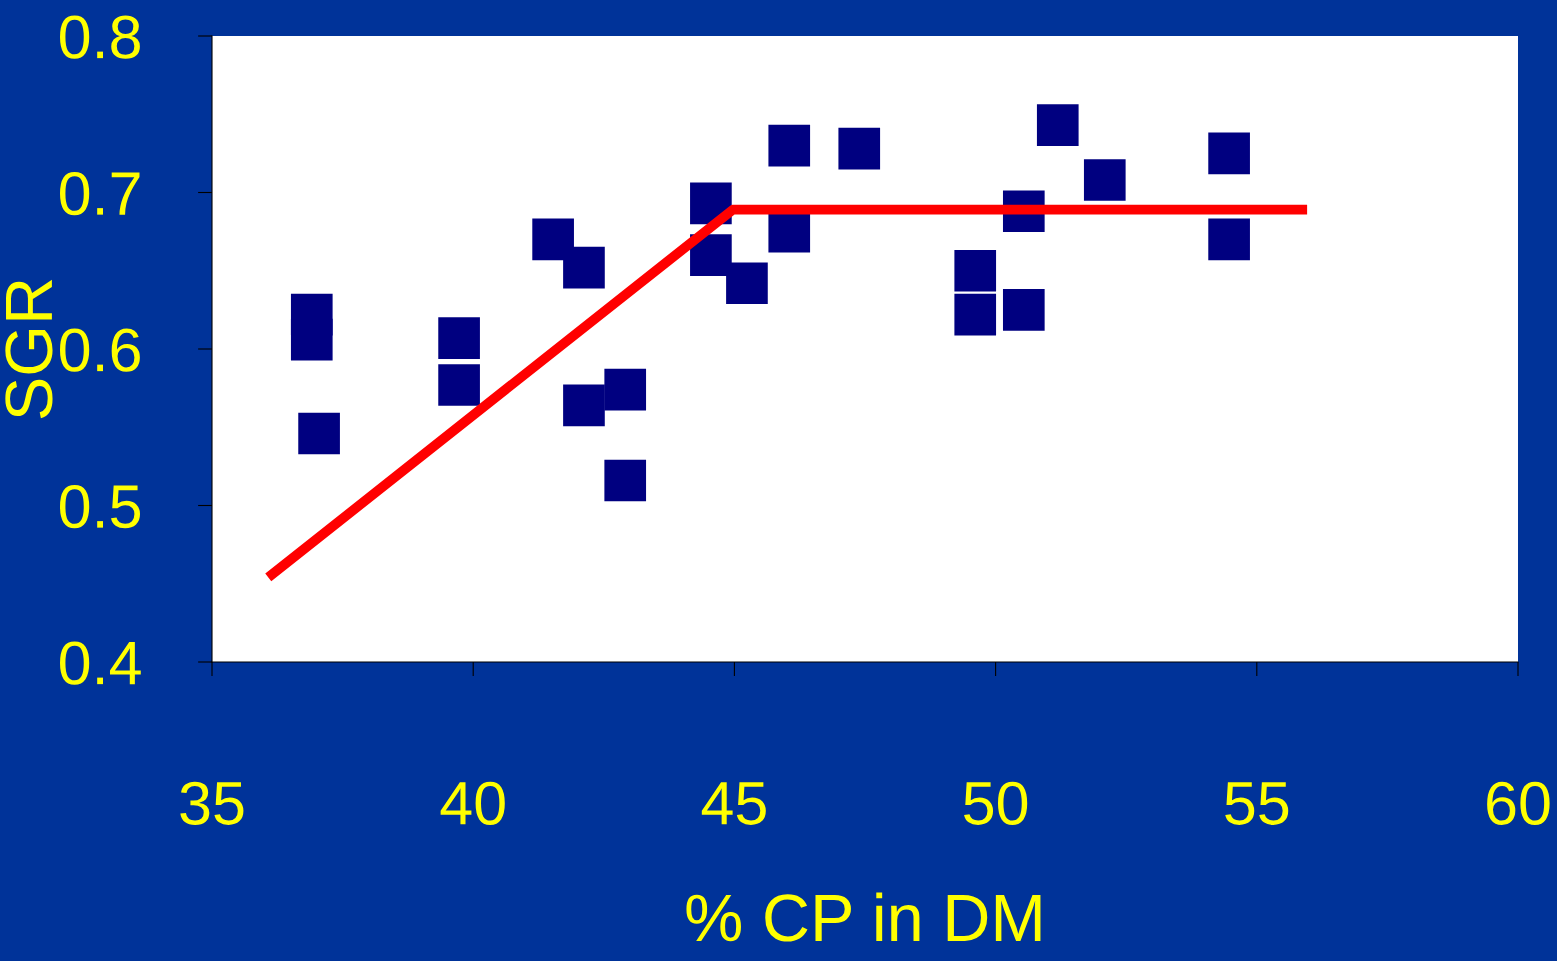 This screenshot has height=961, width=1557. I want to click on y-tick-label: 0.4, so click(100, 663).